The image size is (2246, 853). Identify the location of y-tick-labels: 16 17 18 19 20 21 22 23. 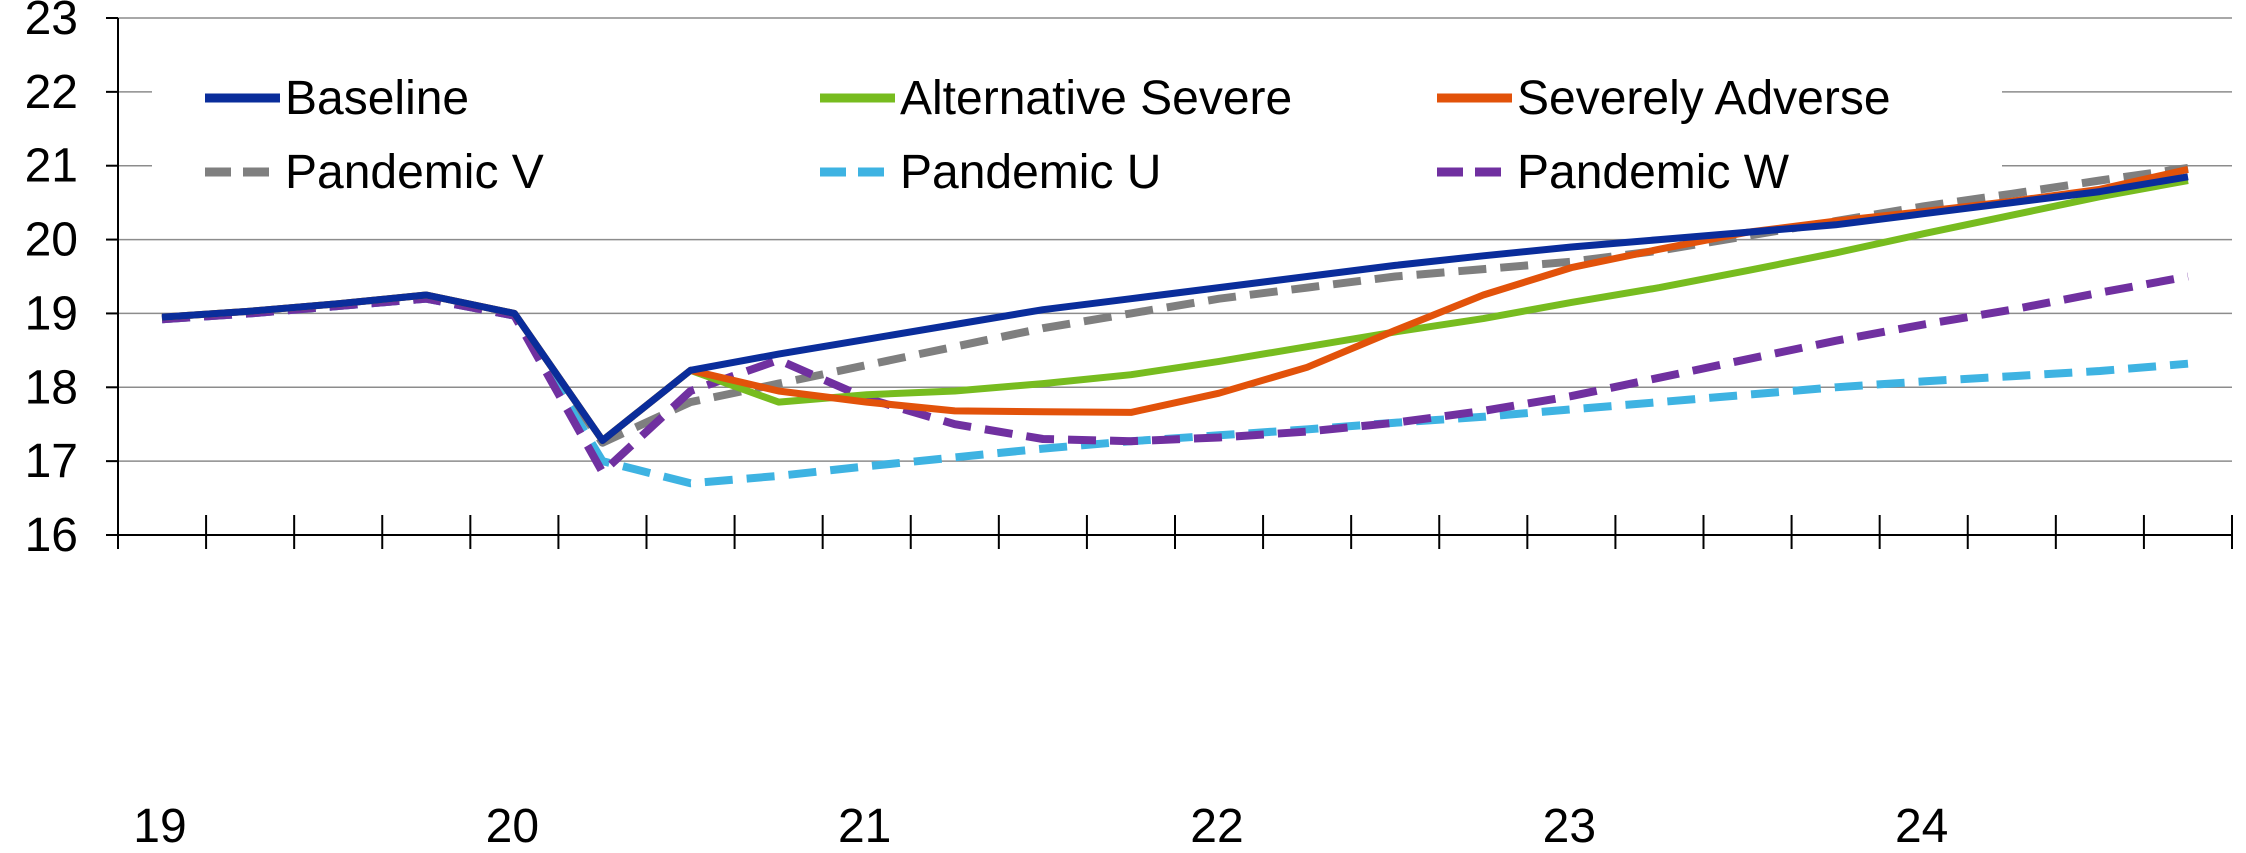
(51, 281).